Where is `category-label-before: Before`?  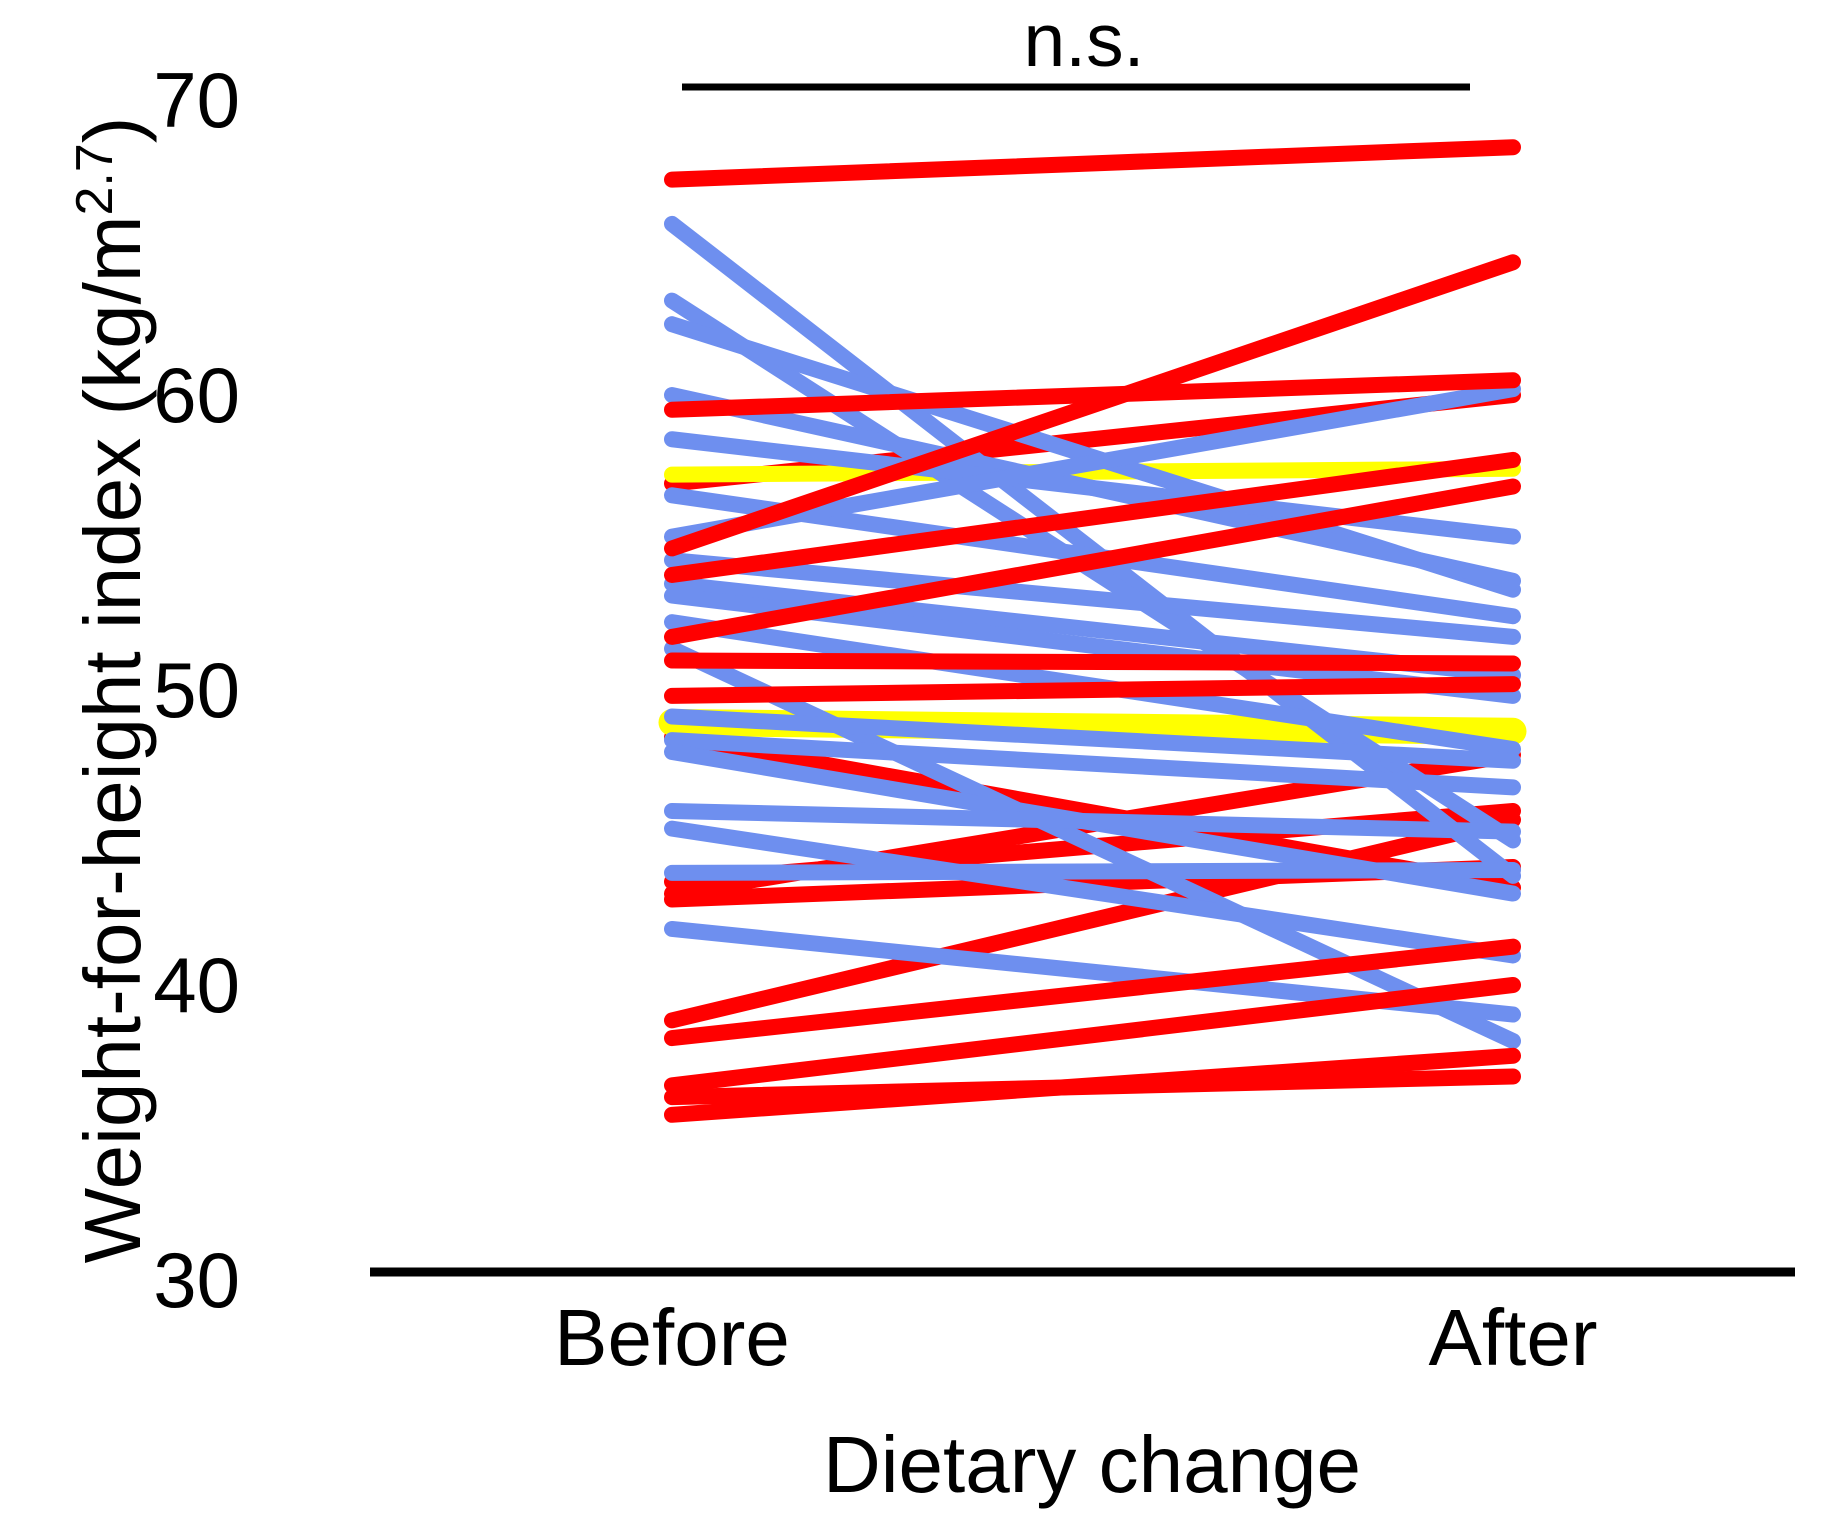
category-label-before: Before is located at coordinates (672, 1337).